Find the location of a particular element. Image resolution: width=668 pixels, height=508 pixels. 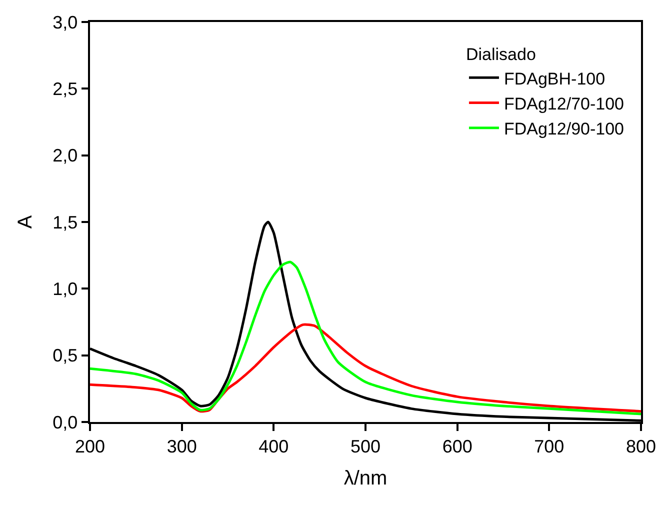

x-axis-title: λ/nm is located at coordinates (366, 478).